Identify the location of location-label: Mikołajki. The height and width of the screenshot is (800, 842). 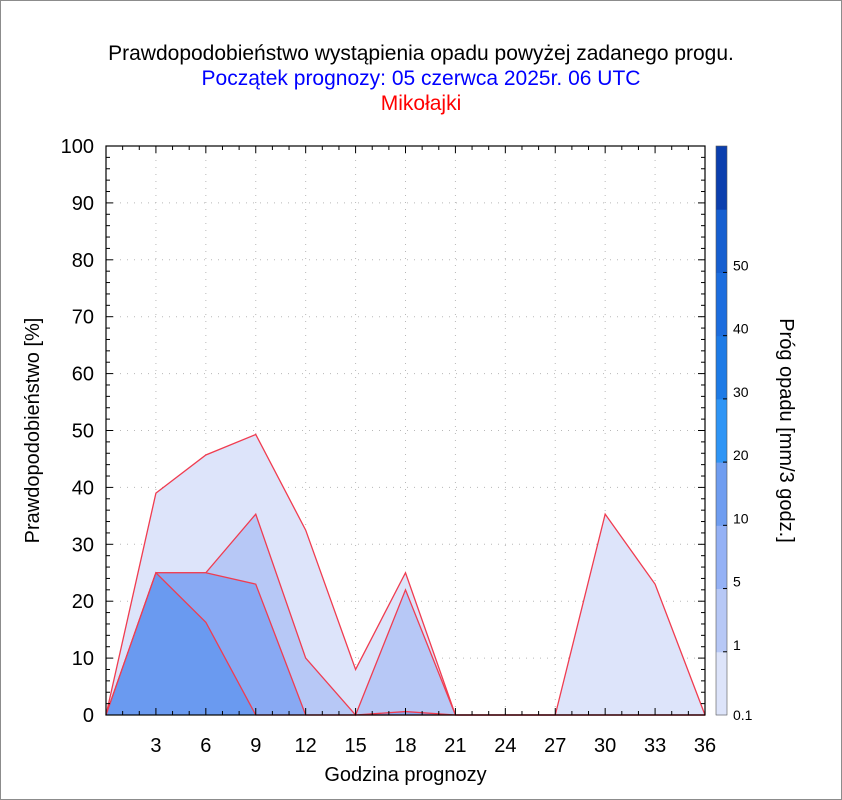
(421, 103).